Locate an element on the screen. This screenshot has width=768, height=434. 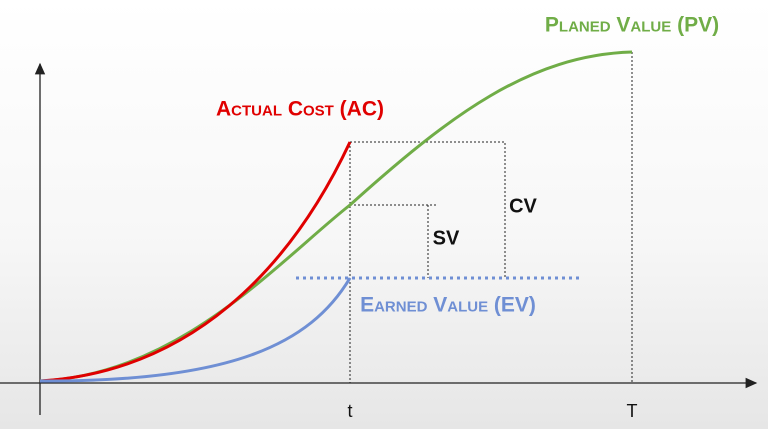
ac-label: Actual Cost (AC) is located at coordinates (300, 109).